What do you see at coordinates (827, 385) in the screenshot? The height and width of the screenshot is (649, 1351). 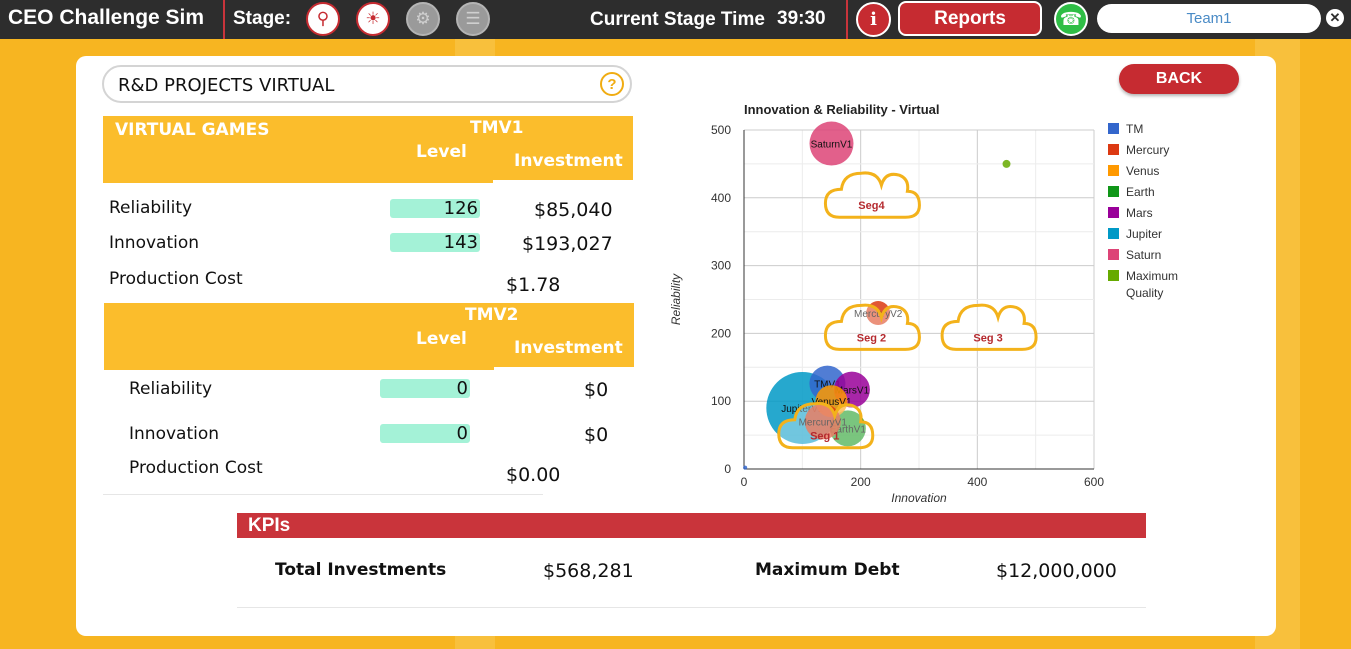 I see `bubble-label: TMV1` at bounding box center [827, 385].